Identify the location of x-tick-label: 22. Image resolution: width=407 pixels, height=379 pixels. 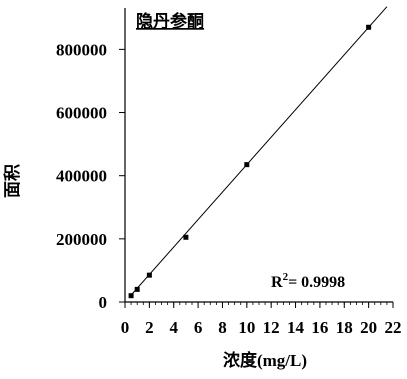
(393, 327).